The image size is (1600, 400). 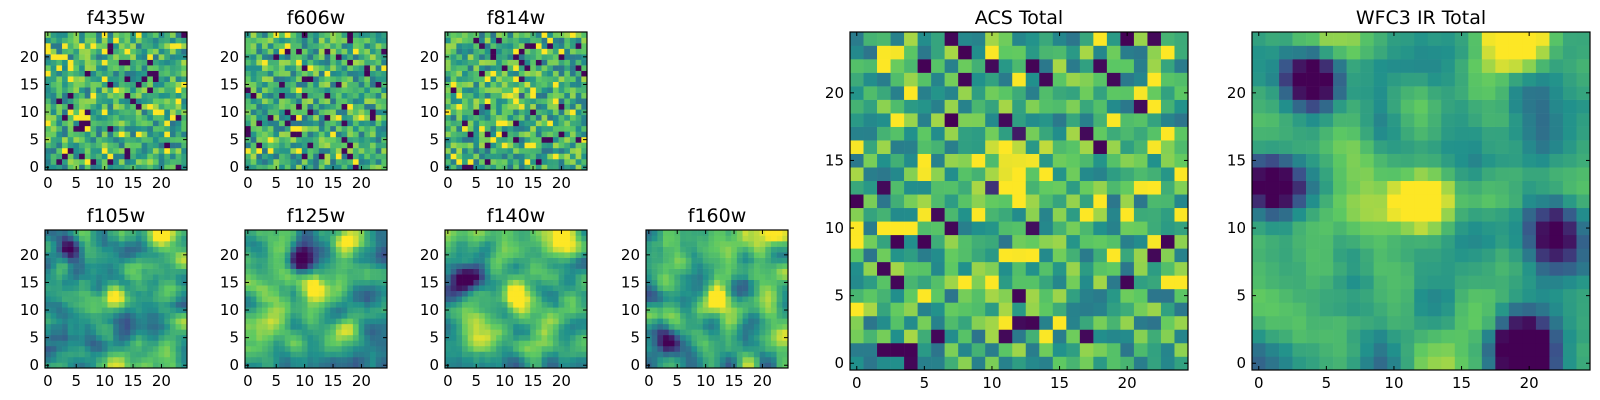 I want to click on y-tick-label: 20, so click(x=229, y=255).